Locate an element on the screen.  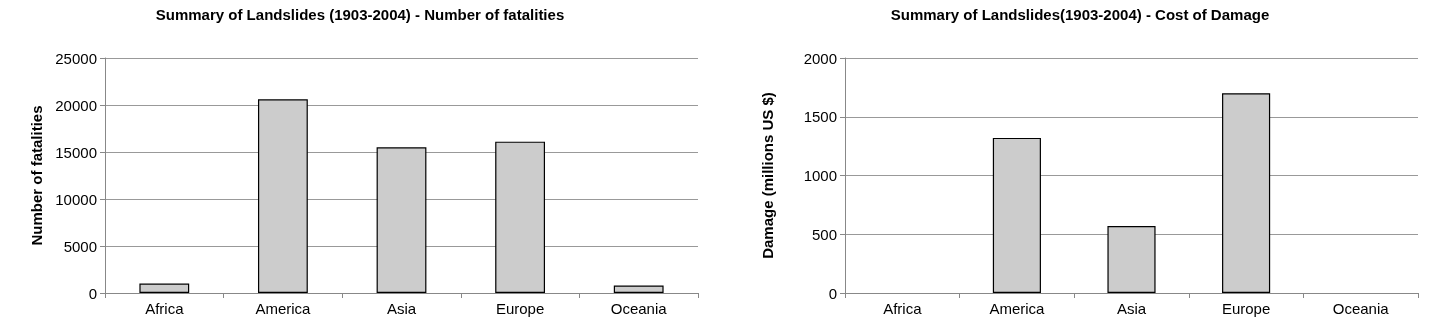
y-tick-label: 20000 is located at coordinates (76, 105).